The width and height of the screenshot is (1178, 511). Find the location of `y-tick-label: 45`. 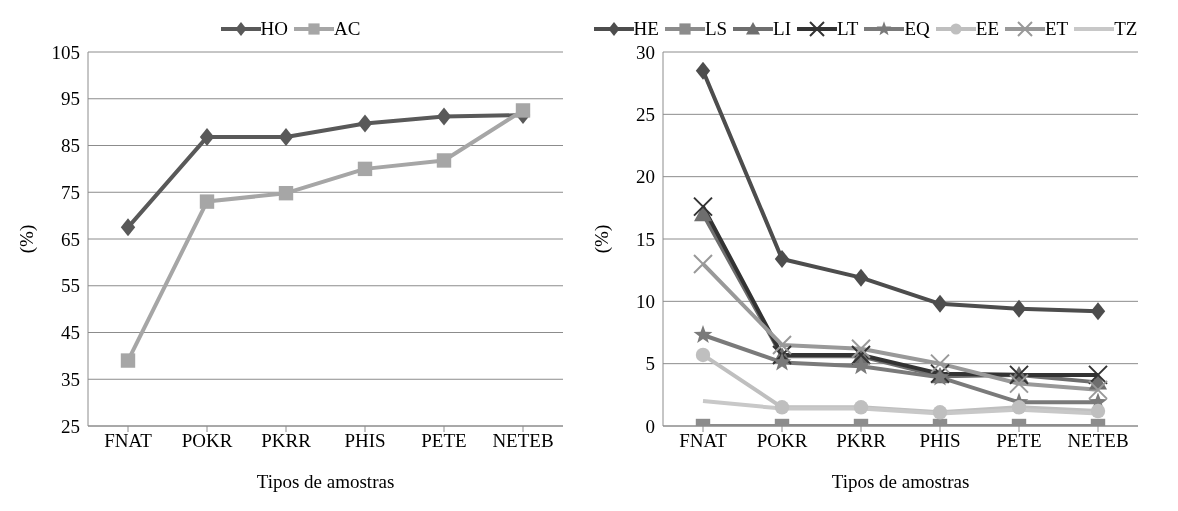

y-tick-label: 45 is located at coordinates (70, 333).